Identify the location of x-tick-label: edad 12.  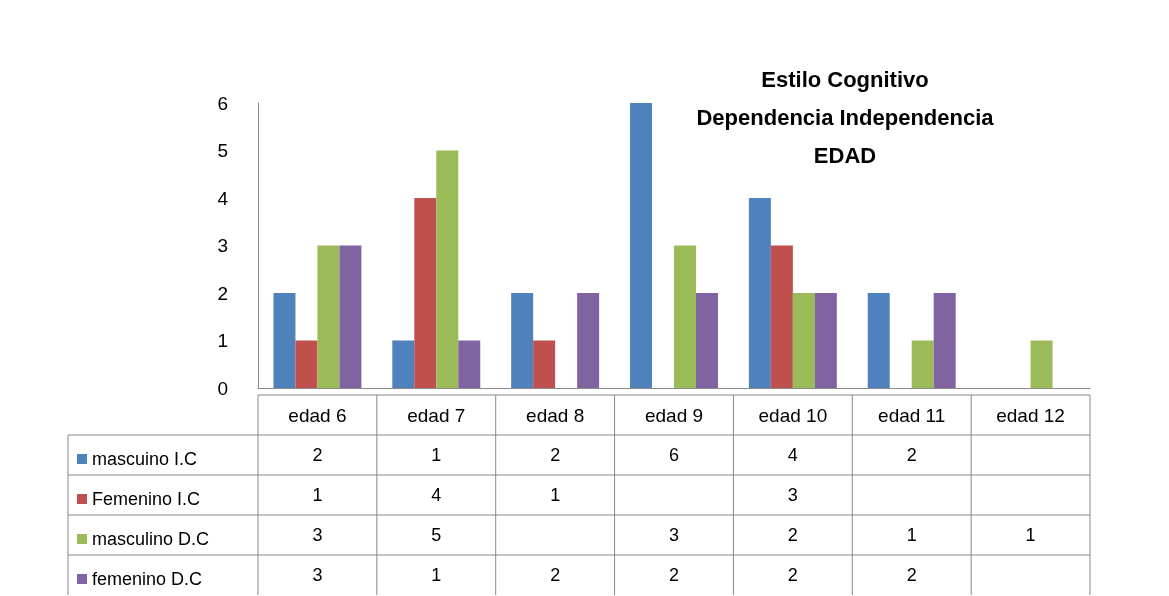
(1030, 415).